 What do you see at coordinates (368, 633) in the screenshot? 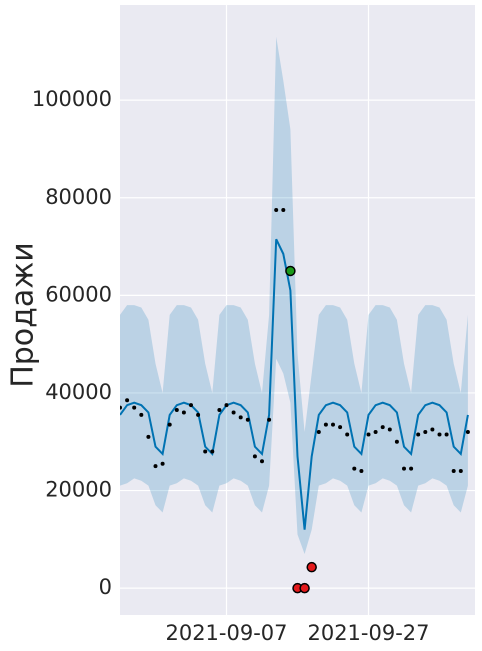
I see `x-tick-label: 2021-09-27` at bounding box center [368, 633].